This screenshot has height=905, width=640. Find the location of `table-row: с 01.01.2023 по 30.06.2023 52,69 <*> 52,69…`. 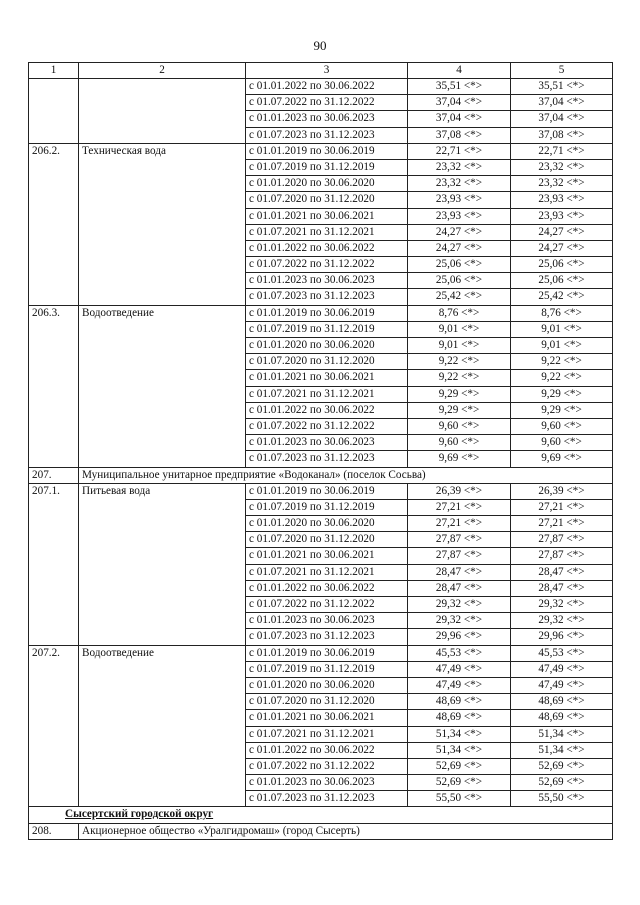

table-row: с 01.01.2023 по 30.06.2023 52,69 <*> 52,69… is located at coordinates (321, 783).